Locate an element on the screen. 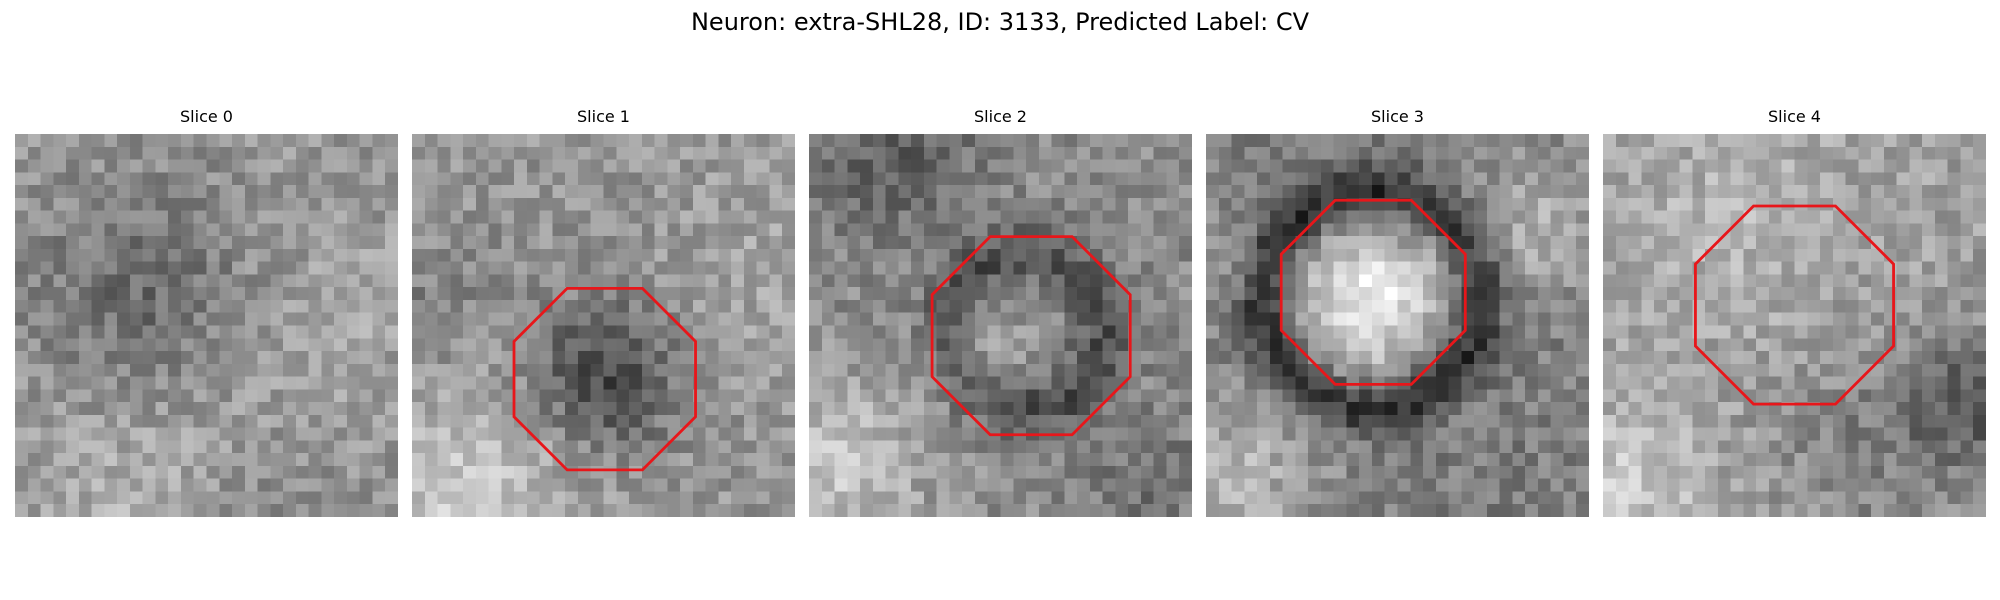  slice-title-0: Slice 0 is located at coordinates (206, 116).